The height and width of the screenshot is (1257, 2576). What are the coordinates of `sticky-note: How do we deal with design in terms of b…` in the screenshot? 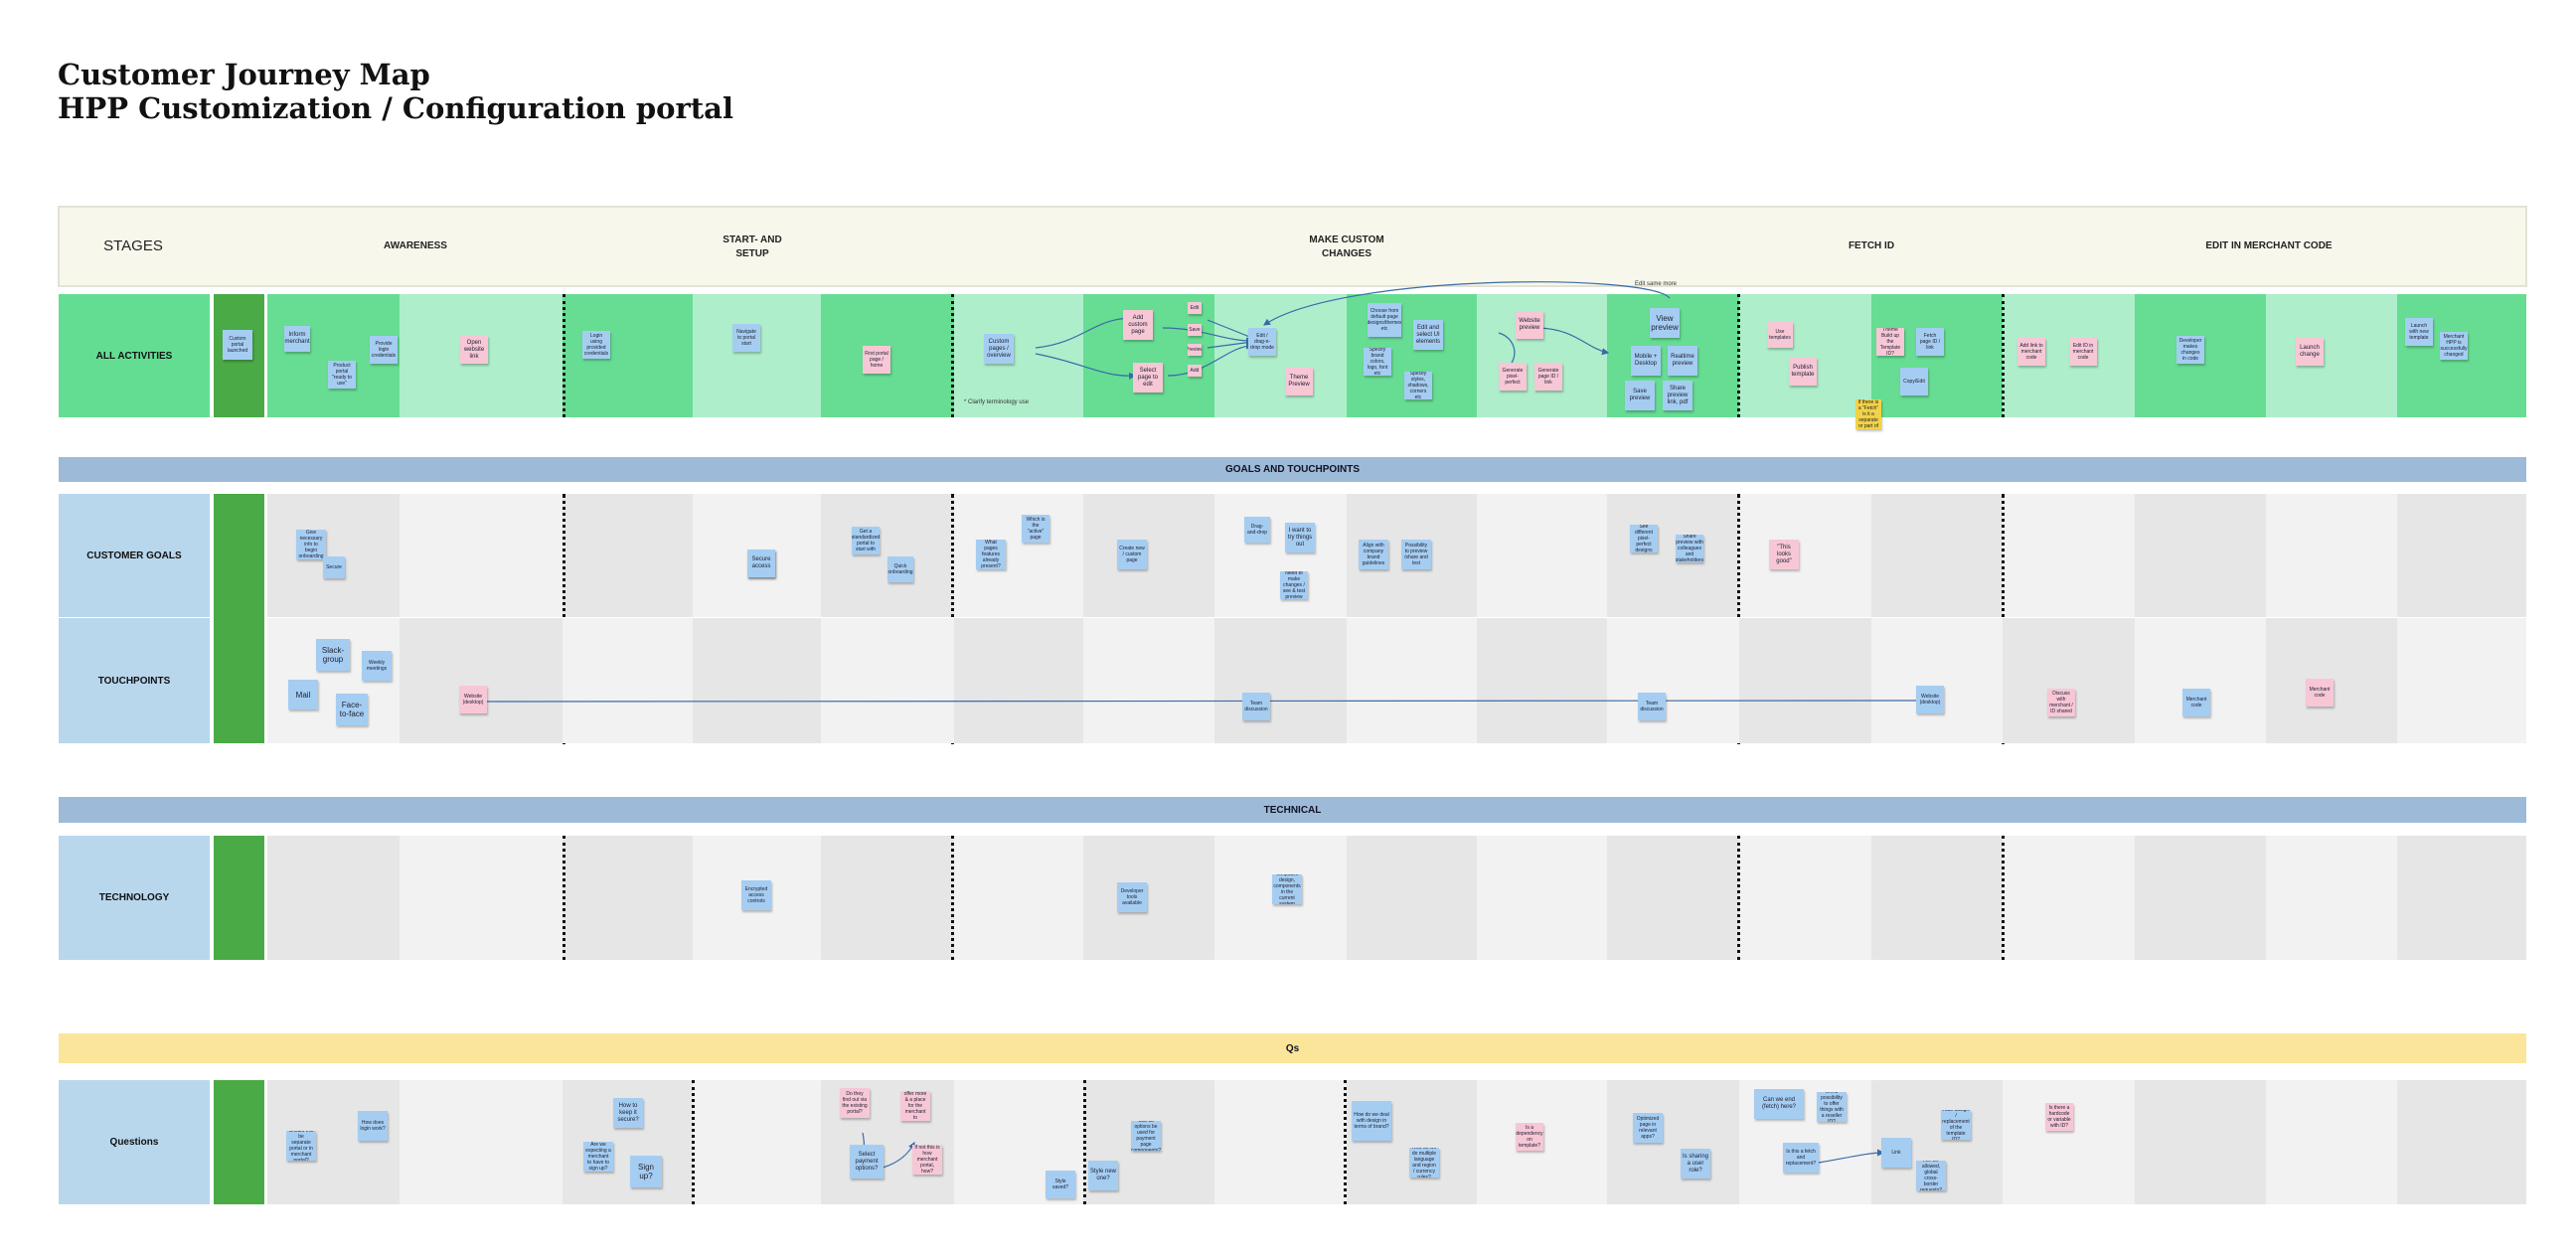 It's located at (1371, 1121).